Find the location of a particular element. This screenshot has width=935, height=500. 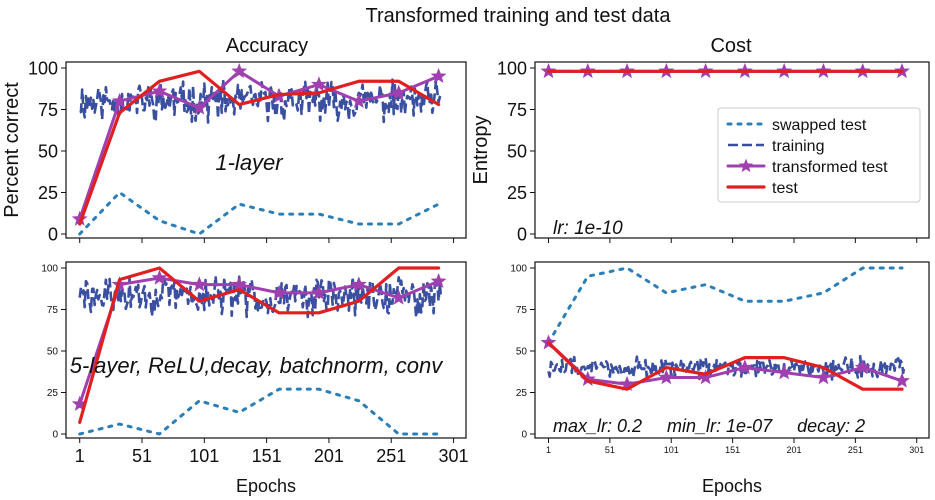

legend-label: transformed test is located at coordinates (830, 167).